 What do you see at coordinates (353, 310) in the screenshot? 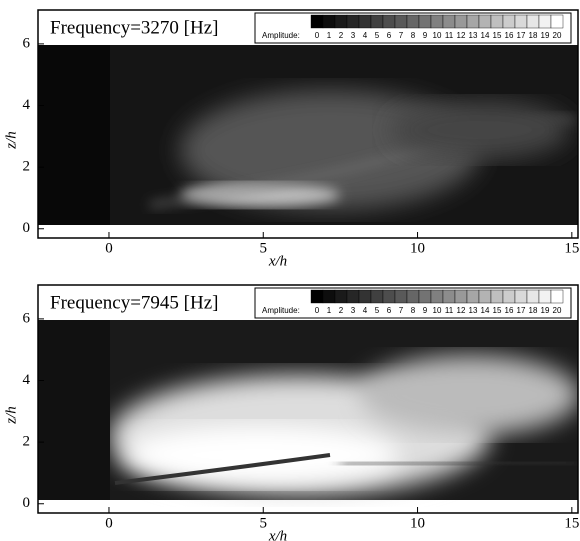
I see `colorbar-tick-label: 3` at bounding box center [353, 310].